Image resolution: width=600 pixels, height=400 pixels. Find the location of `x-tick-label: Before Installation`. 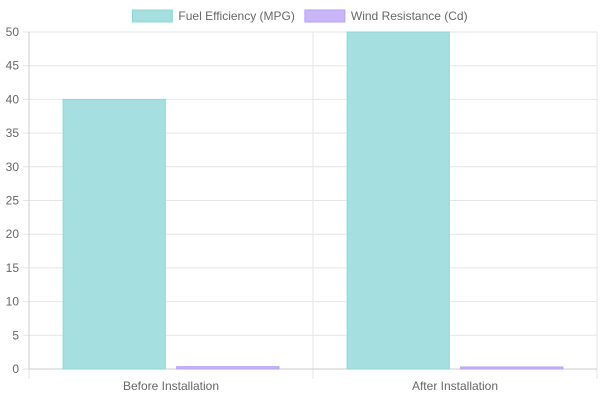

x-tick-label: Before Installation is located at coordinates (171, 386).